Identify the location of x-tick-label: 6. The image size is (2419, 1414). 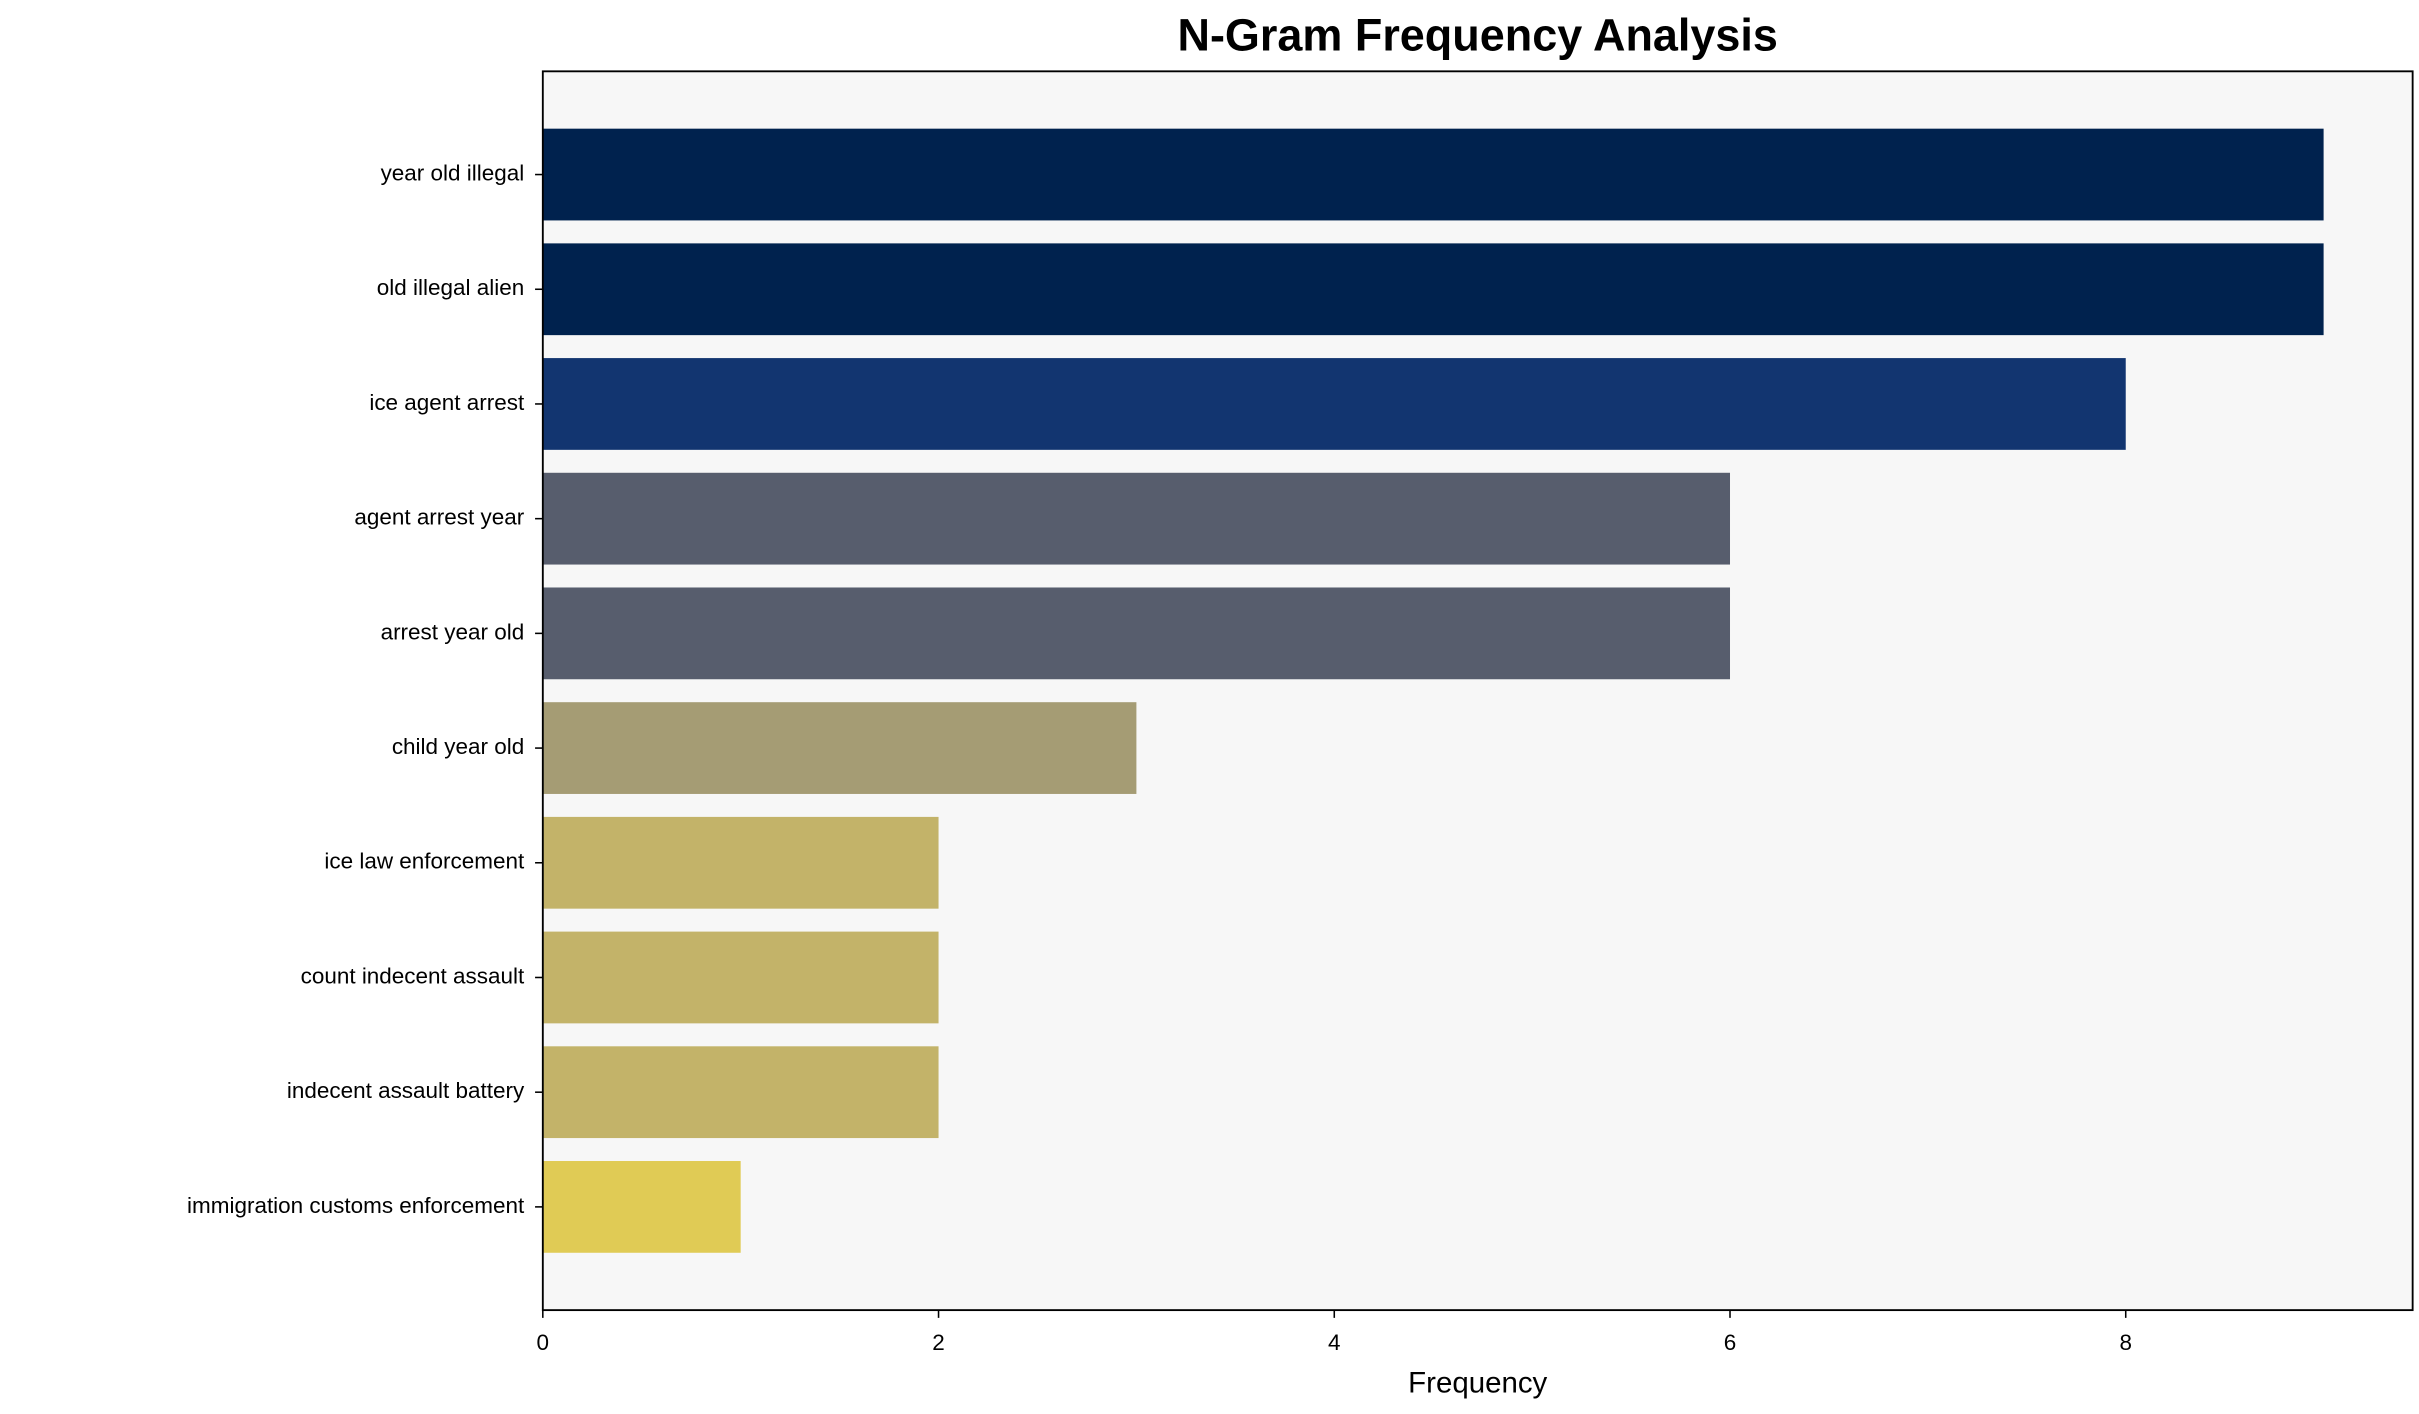
(1730, 1342).